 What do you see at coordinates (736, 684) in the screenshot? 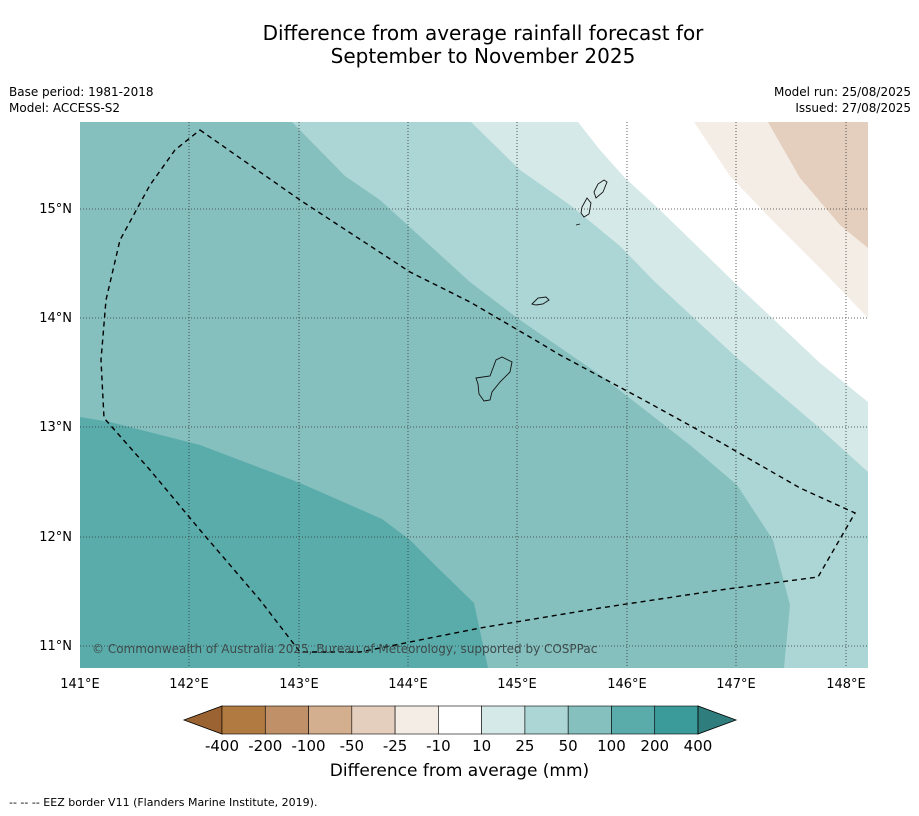
I see `lon-label-147: 147°E` at bounding box center [736, 684].